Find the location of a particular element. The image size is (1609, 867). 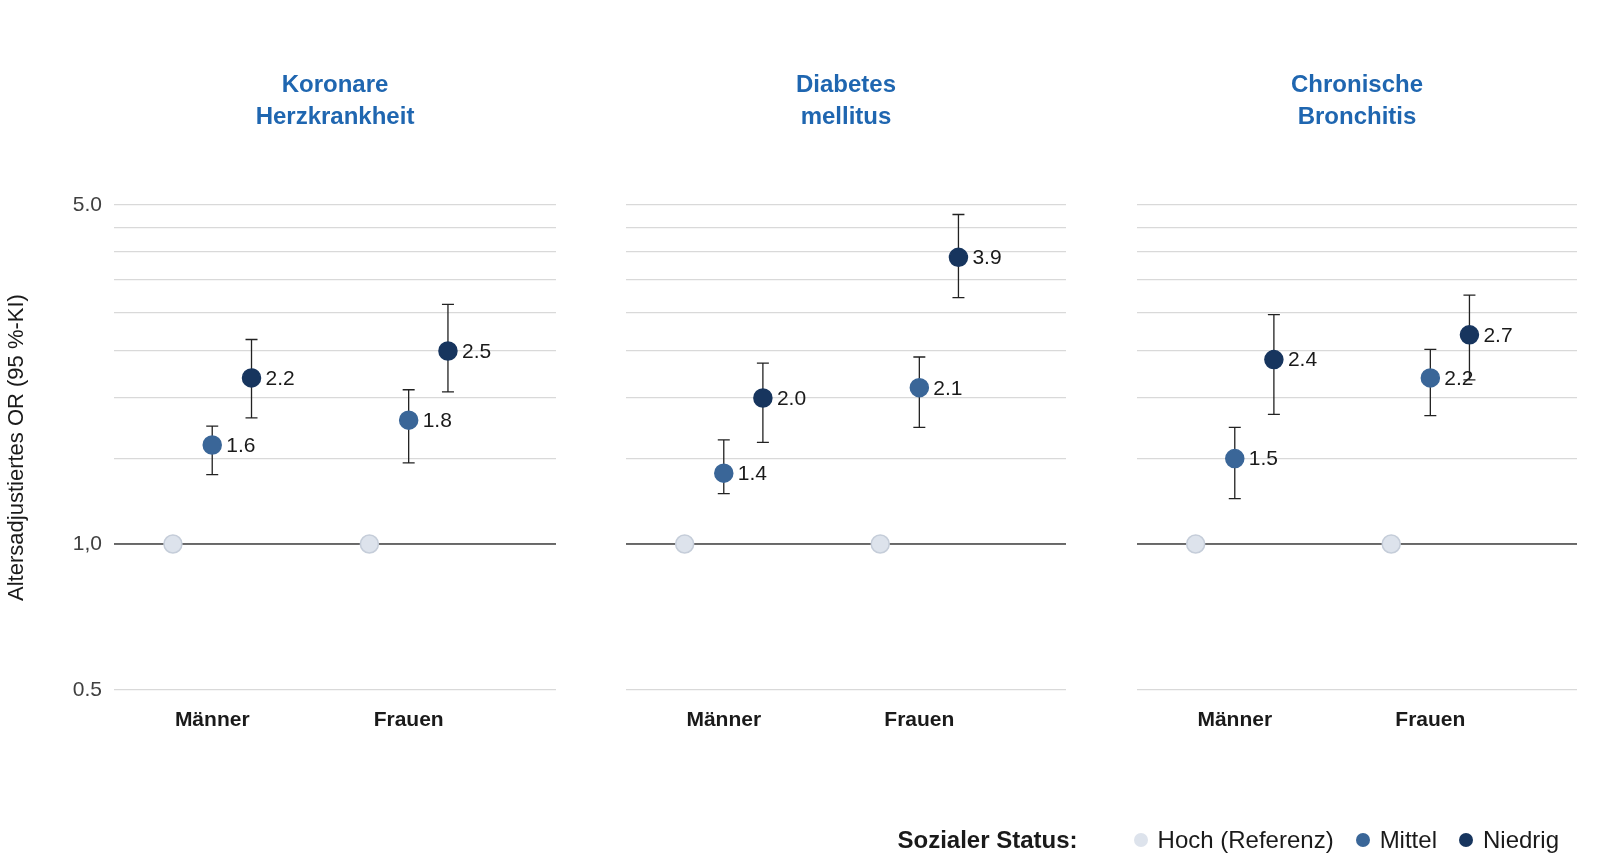

data-label: 2.0 is located at coordinates (791, 397).